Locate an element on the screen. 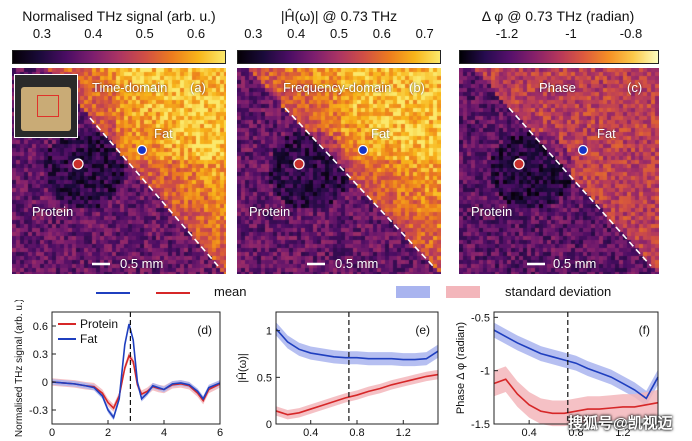  y-tick-label: 0.5 is located at coordinates (264, 378).